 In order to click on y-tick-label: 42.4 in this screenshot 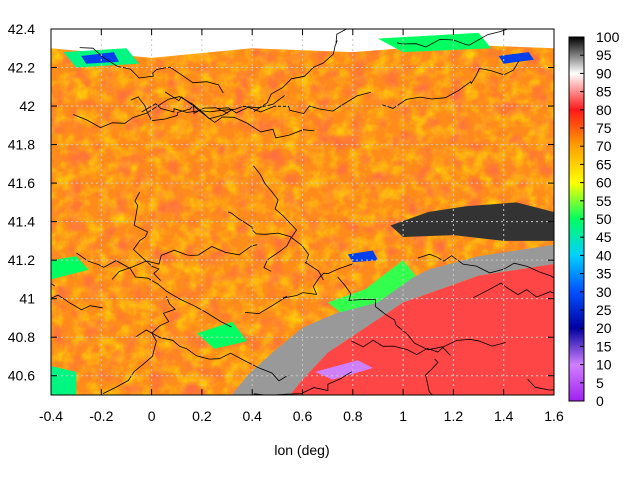, I will do `click(21, 29)`.